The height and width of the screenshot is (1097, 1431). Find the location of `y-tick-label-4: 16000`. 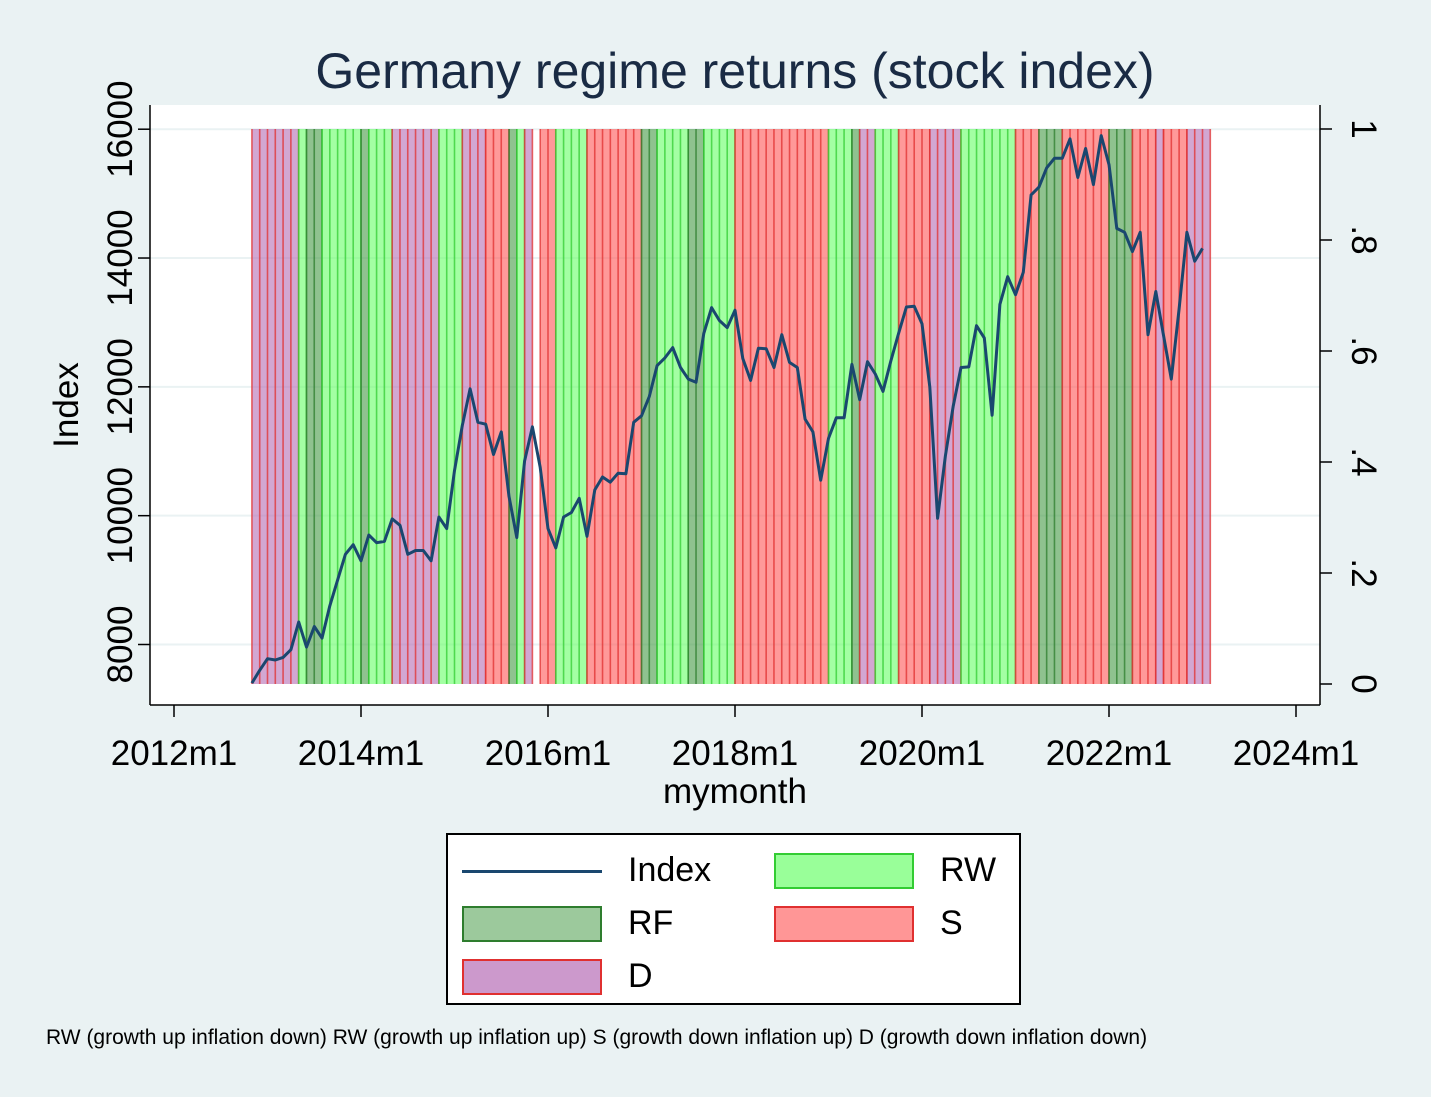

y-tick-label-4: 16000 is located at coordinates (120, 129).